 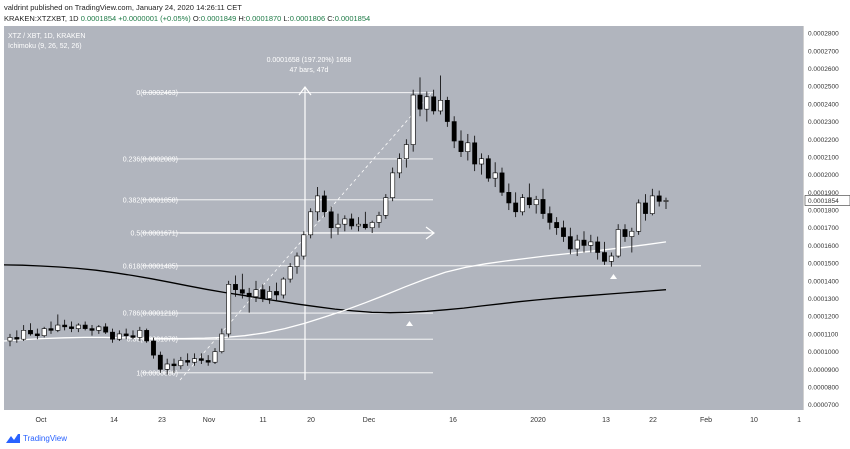 I want to click on legend-indicator: Ichimoku (9, 26, 52, 26), so click(x=45, y=46).